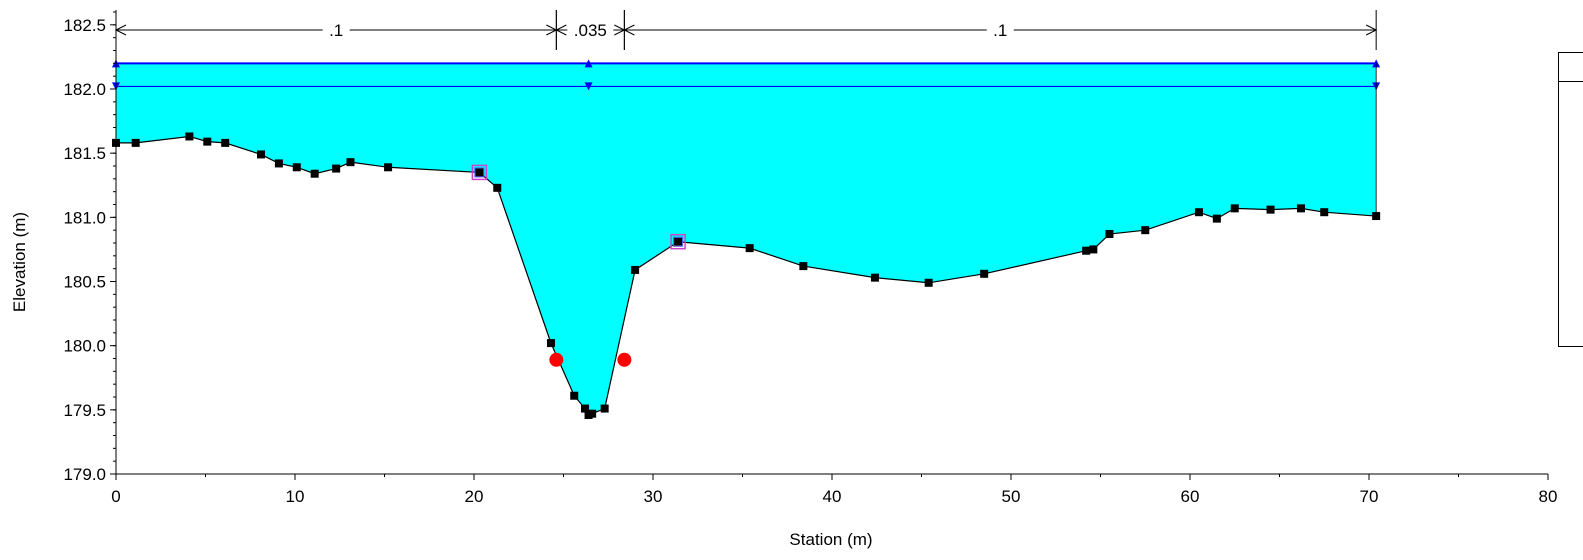 The width and height of the screenshot is (1583, 560). I want to click on y-tick-label: 179.5, so click(84, 410).